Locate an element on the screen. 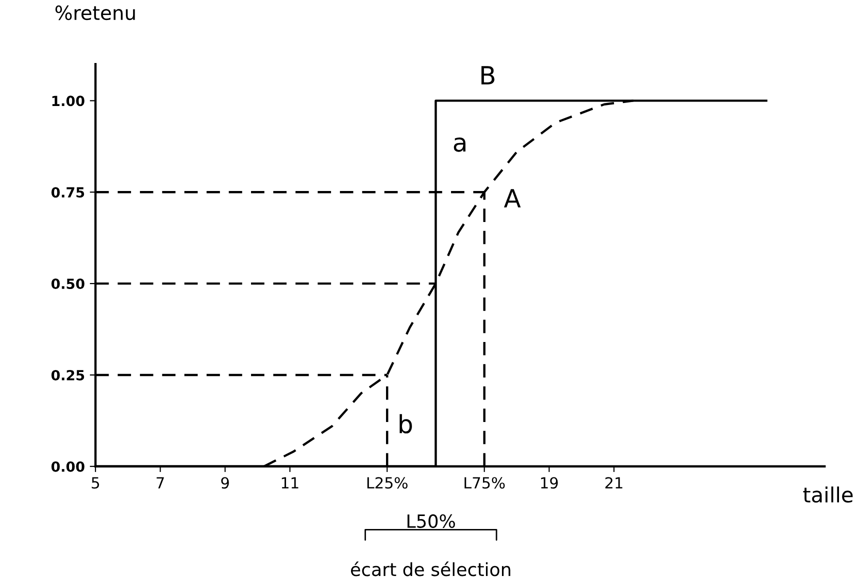 The height and width of the screenshot is (583, 868). x-tick-label: L75% is located at coordinates (484, 483).